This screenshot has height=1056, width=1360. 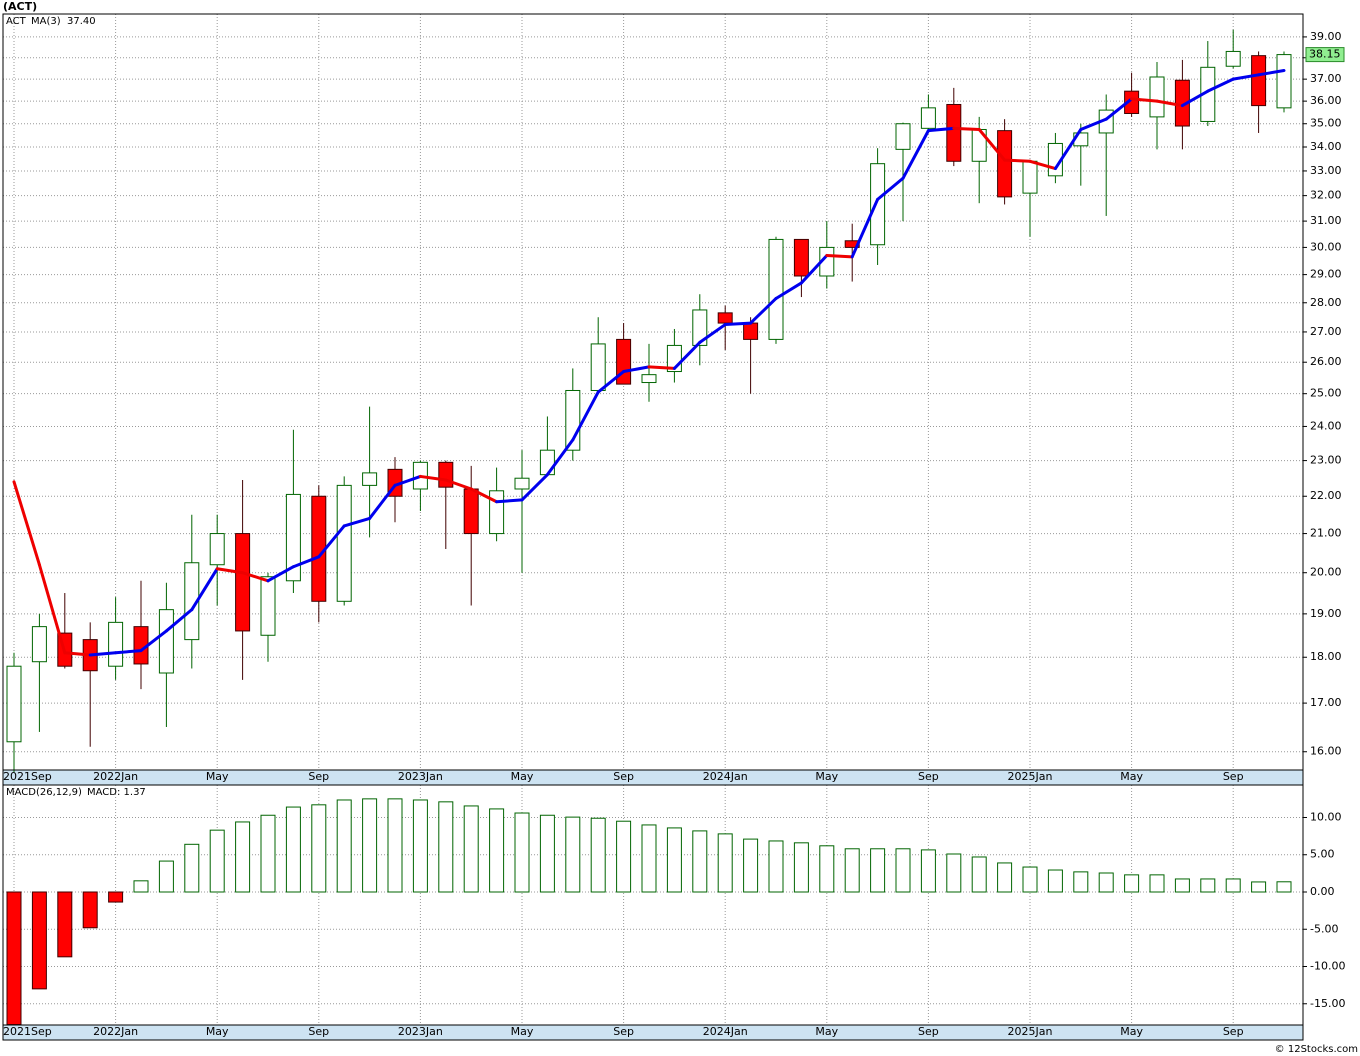 I want to click on y-tick-label: 30.00, so click(x=1326, y=246).